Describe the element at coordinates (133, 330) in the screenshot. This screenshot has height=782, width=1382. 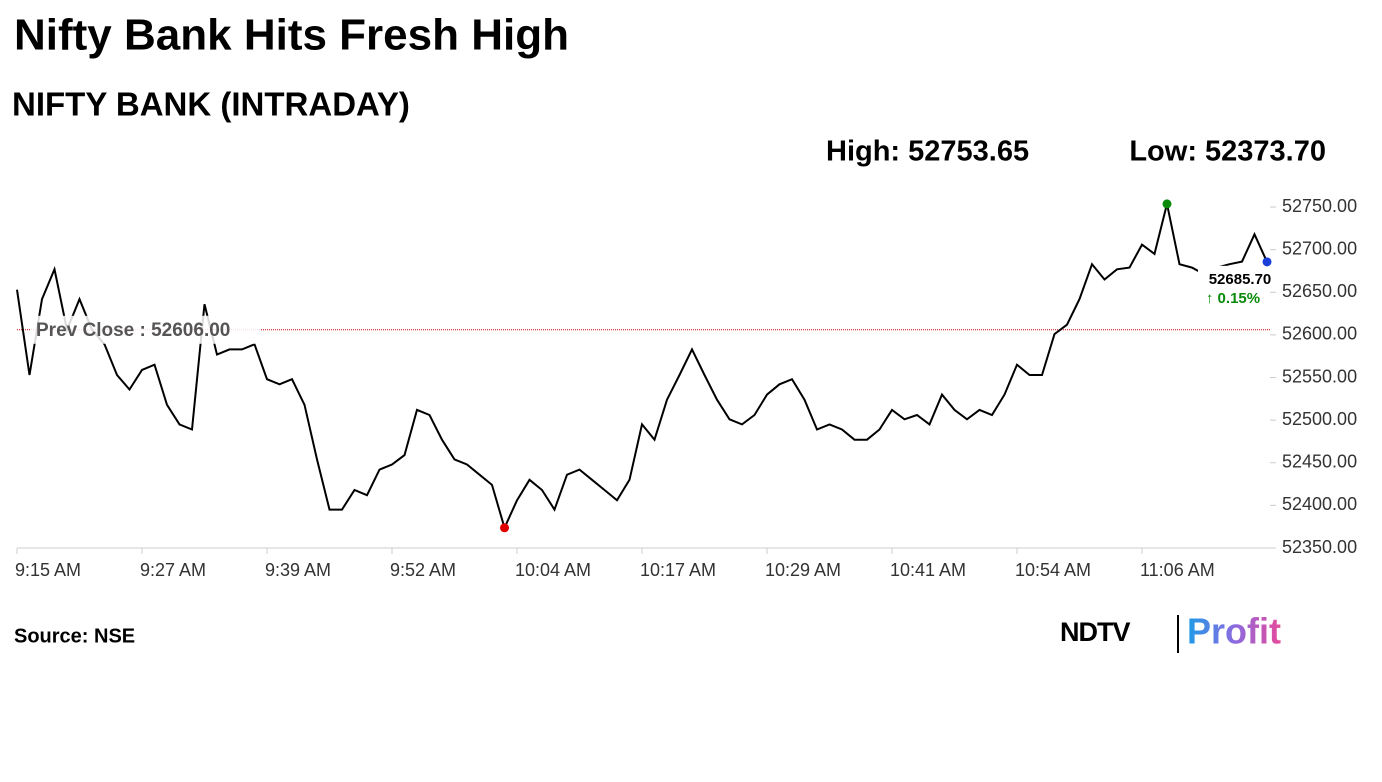
I see `prev-close-label: Prev Close : 52606.00` at that location.